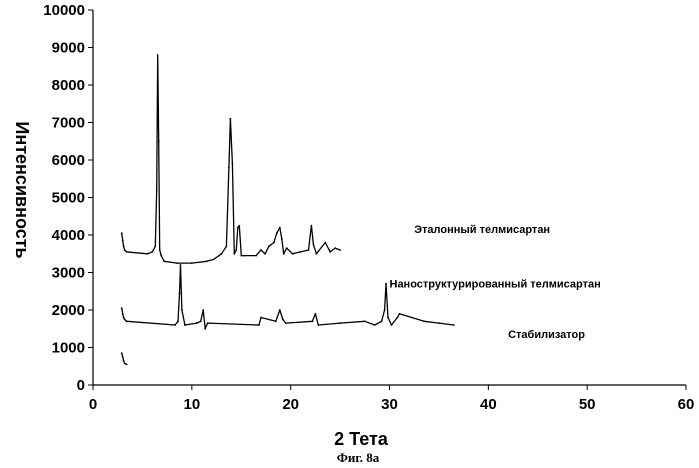 This screenshot has height=468, width=699. I want to click on x-axis-ticks: 0102030405060, so click(392, 399).